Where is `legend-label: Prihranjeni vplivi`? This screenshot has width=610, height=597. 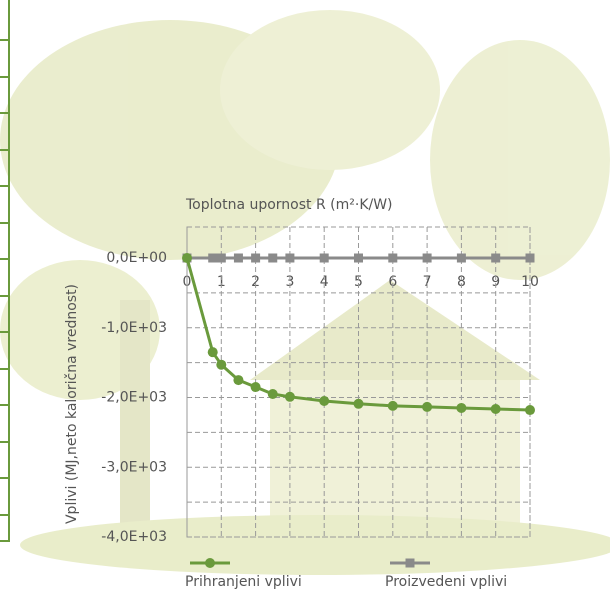
legend-label: Prihranjeni vplivi is located at coordinates (243, 582).